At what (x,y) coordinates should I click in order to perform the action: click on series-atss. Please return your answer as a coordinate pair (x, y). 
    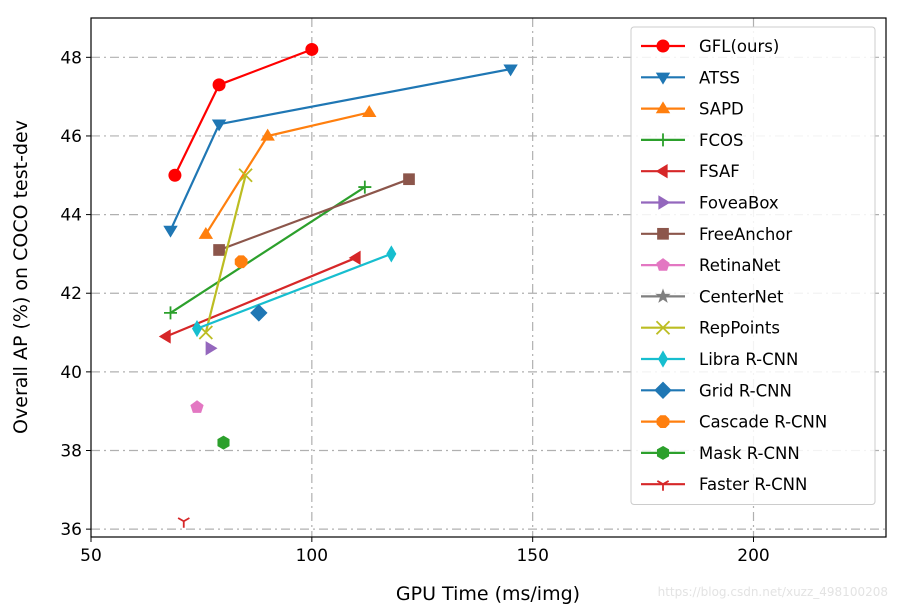
    Looking at the image, I should click on (340, 151).